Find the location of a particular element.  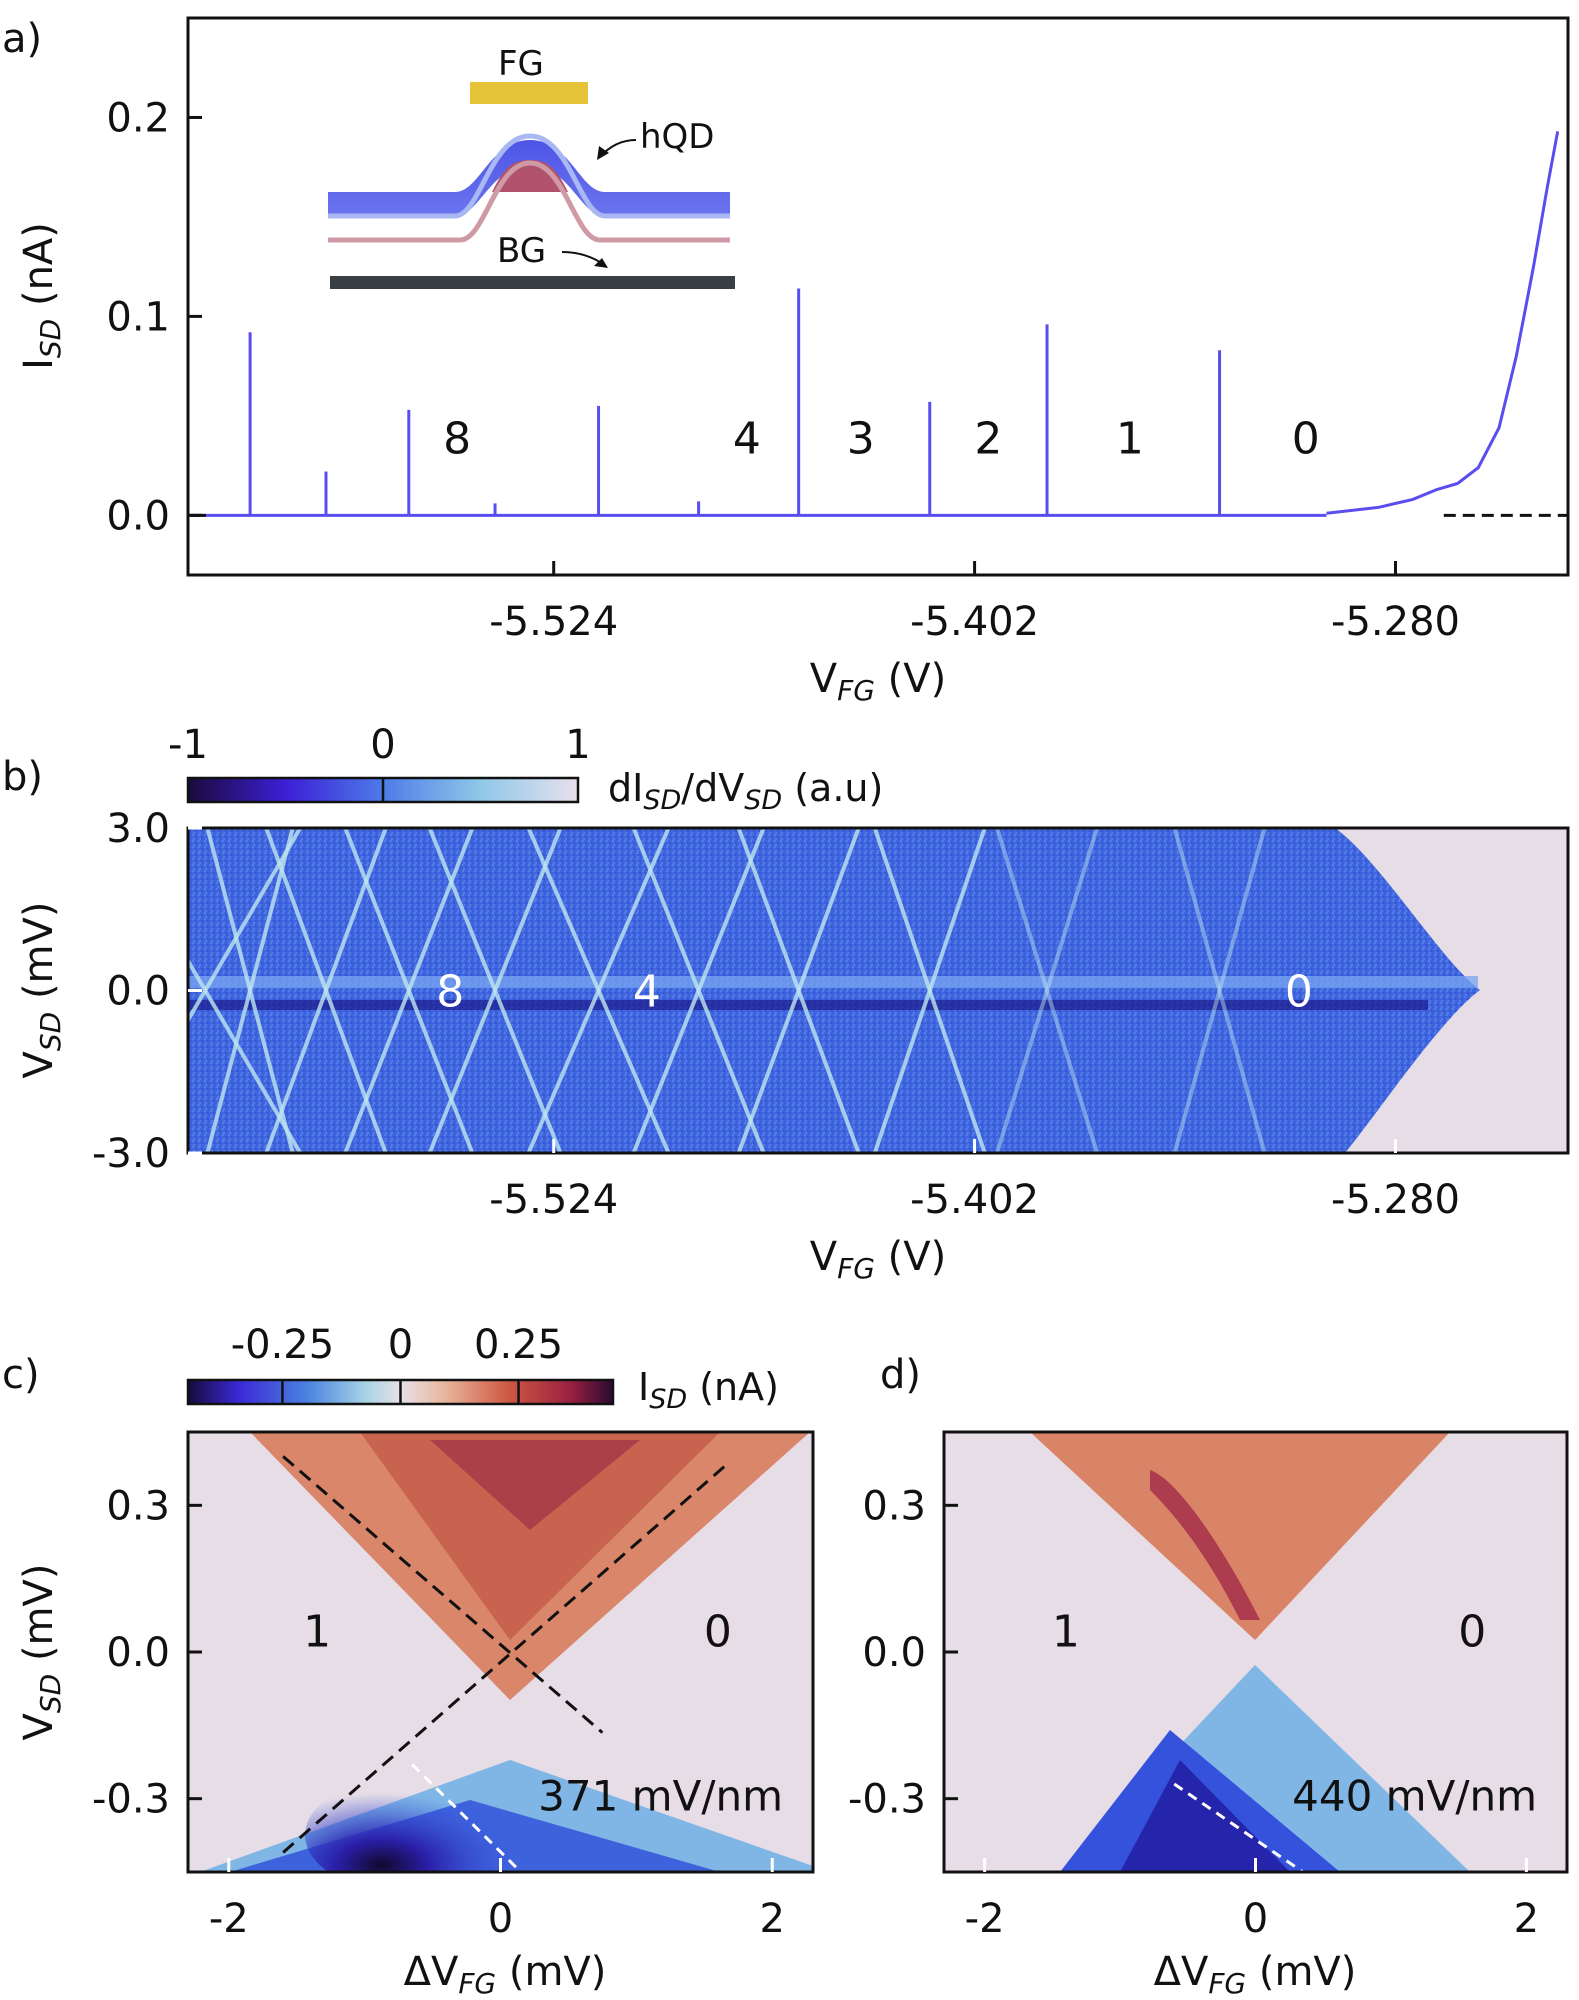

panel-d-guides is located at coordinates (1238, 1827).